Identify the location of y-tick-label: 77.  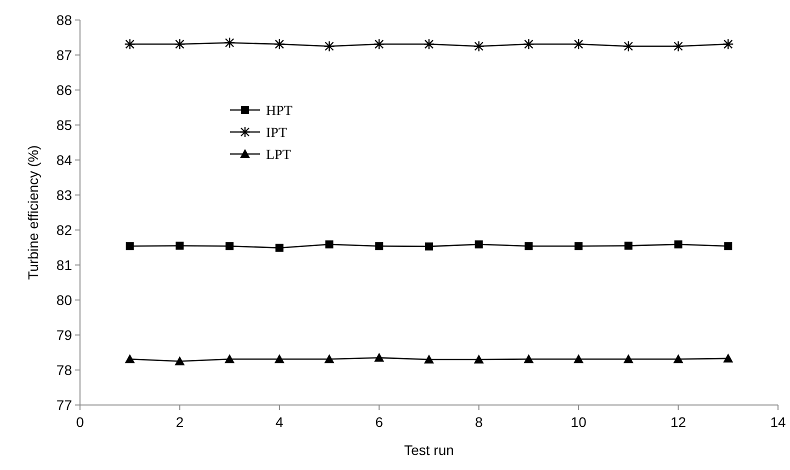
(64, 404).